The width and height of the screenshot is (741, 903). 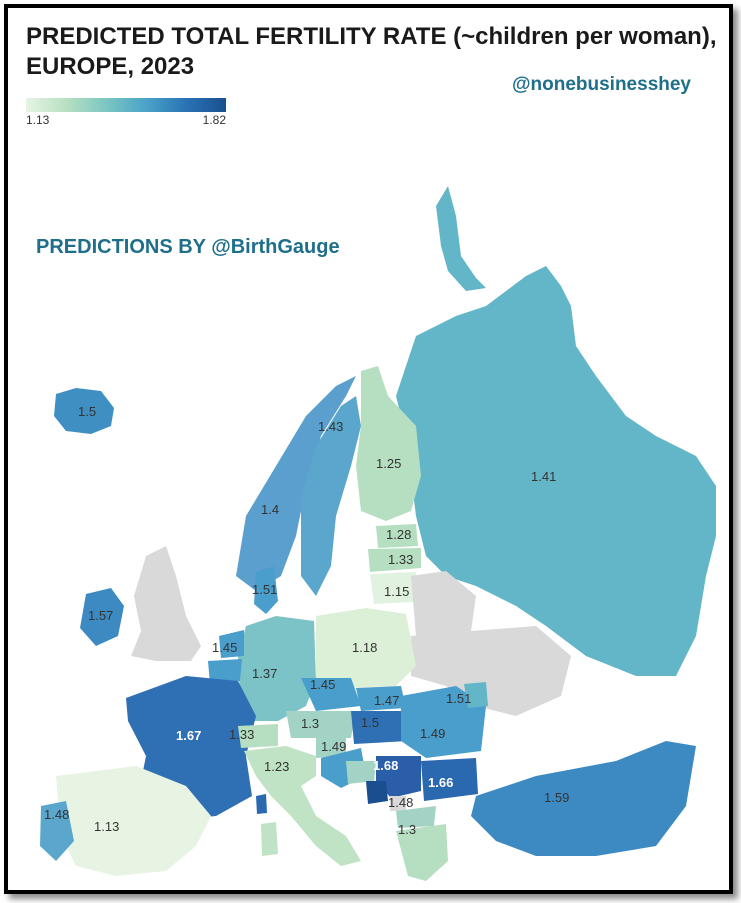 What do you see at coordinates (110, 66) in the screenshot?
I see `title-line-2: EUROPE, 2023` at bounding box center [110, 66].